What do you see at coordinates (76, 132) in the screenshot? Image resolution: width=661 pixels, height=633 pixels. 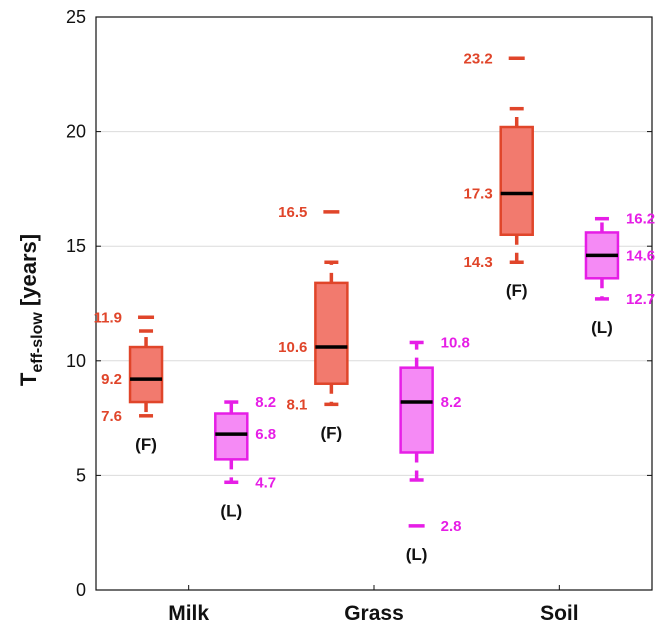 I see `y-tick-label: 20` at bounding box center [76, 132].